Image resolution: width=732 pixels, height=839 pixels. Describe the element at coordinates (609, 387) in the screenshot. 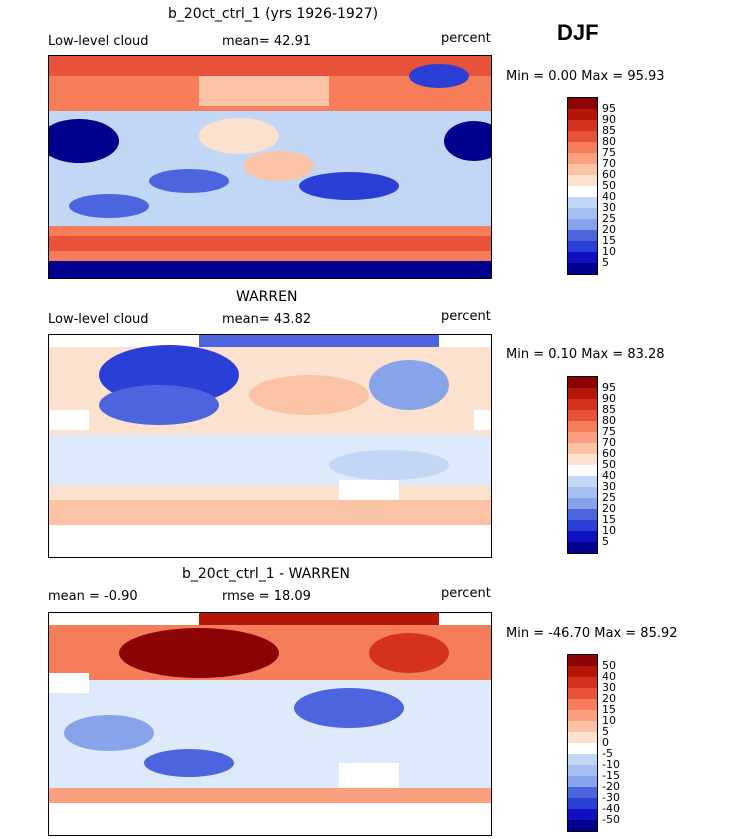

I see `colorbar-tick-label: 95` at that location.